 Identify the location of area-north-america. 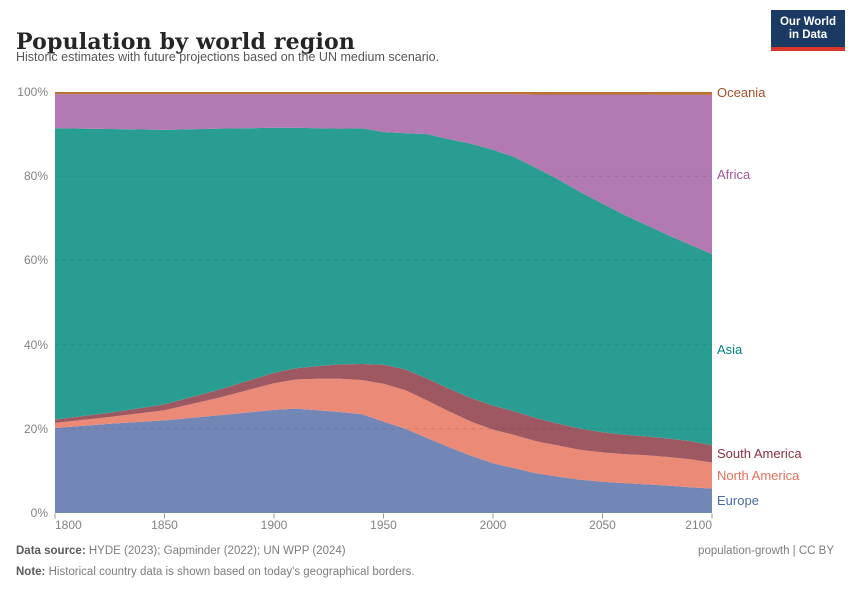
(383, 433).